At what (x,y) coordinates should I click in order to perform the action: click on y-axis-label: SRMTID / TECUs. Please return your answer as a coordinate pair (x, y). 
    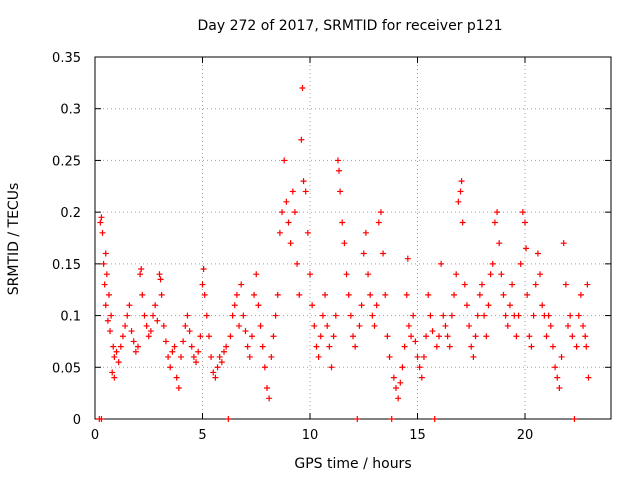
    Looking at the image, I should click on (14, 239).